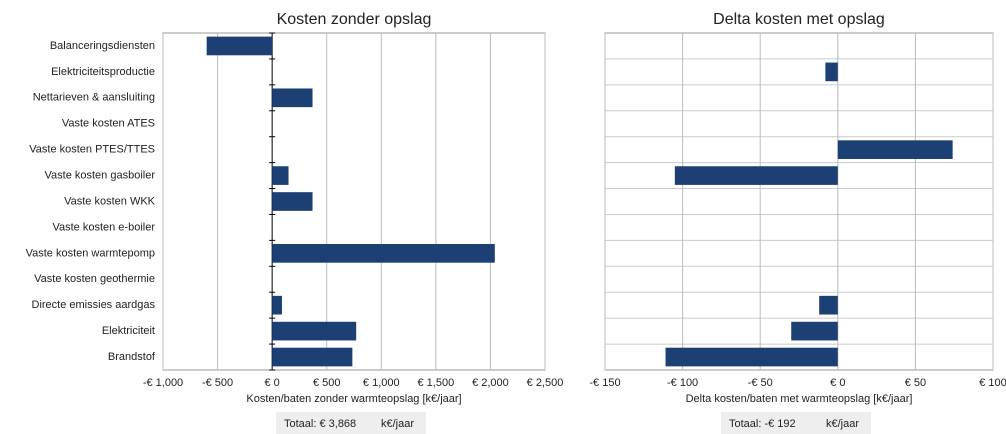 The image size is (1006, 434). Describe the element at coordinates (128, 331) in the screenshot. I see `y-tick-label: Elektriciteit` at that location.